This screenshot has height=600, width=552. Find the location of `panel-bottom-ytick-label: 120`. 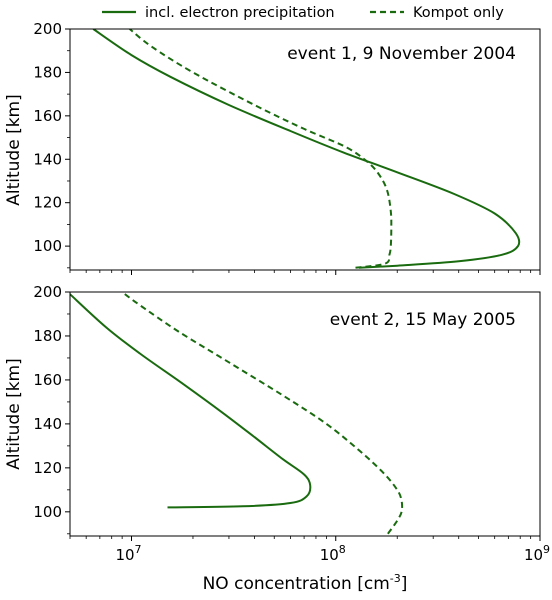

panel-bottom-ytick-label: 120 is located at coordinates (47, 468).